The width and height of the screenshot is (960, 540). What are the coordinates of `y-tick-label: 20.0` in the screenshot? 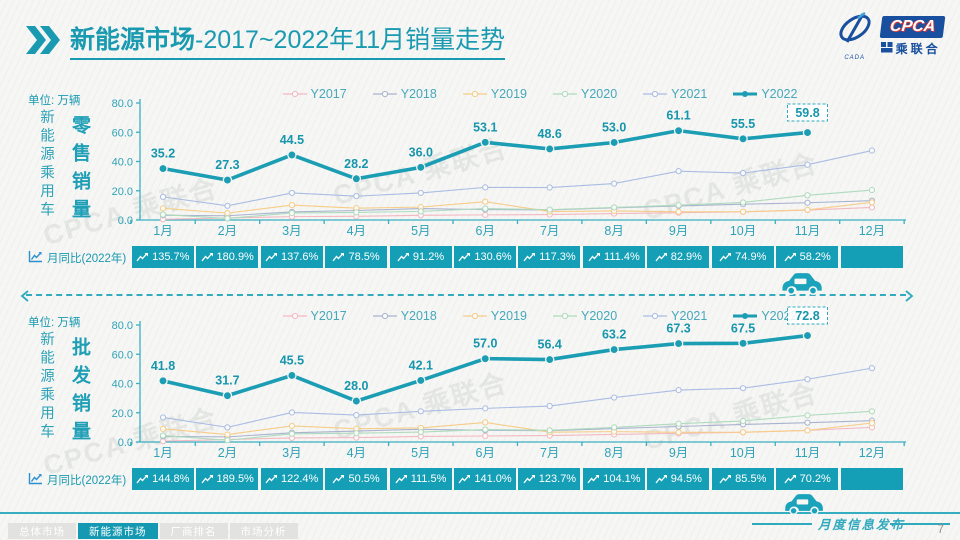 It's located at (122, 192).